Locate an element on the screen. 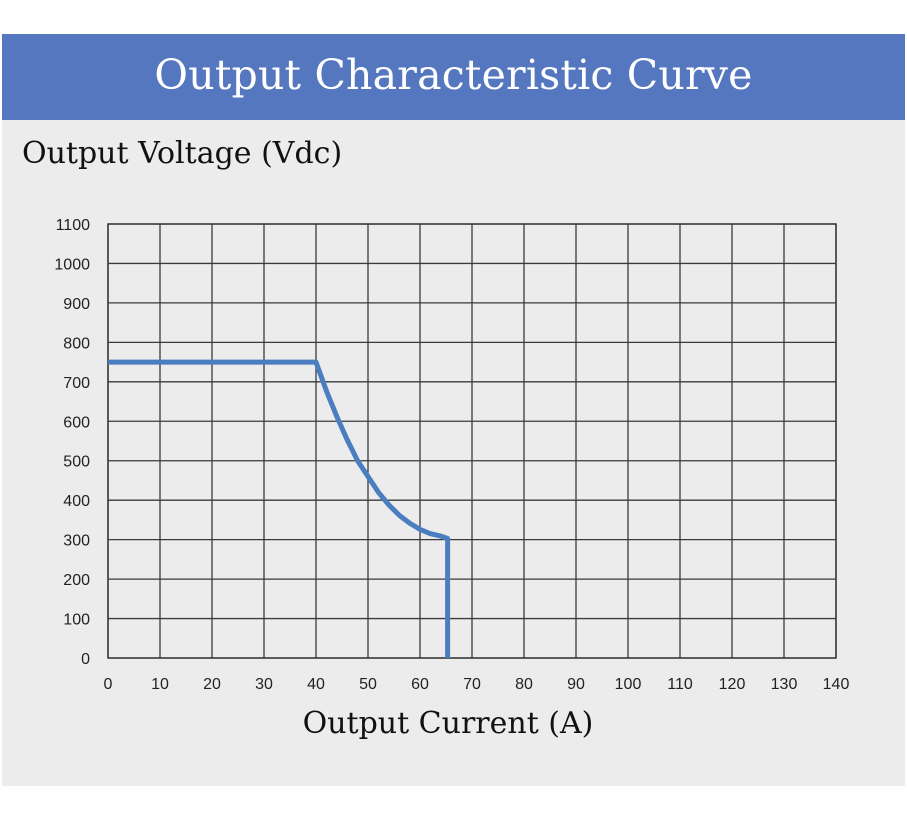  x-tick-label: 40 is located at coordinates (316, 684).